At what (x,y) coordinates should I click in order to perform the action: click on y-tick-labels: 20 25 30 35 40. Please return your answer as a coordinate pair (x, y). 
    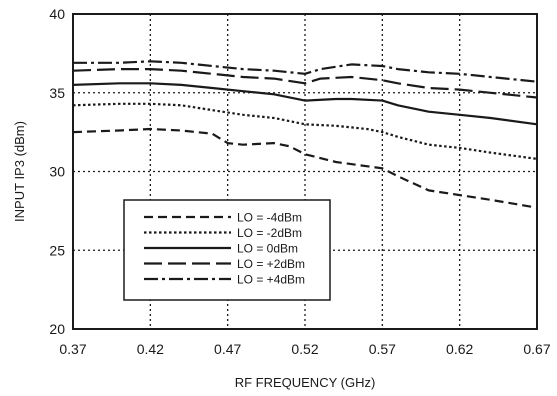
    Looking at the image, I should click on (57, 171).